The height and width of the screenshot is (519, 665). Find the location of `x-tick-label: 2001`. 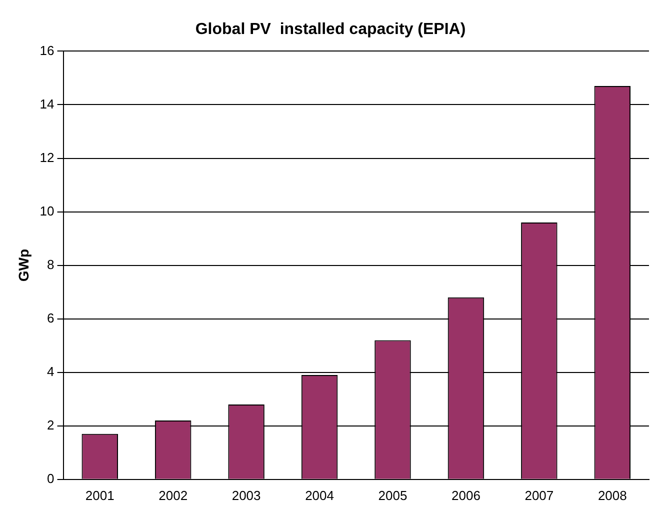

x-tick-label: 2001 is located at coordinates (99, 495).